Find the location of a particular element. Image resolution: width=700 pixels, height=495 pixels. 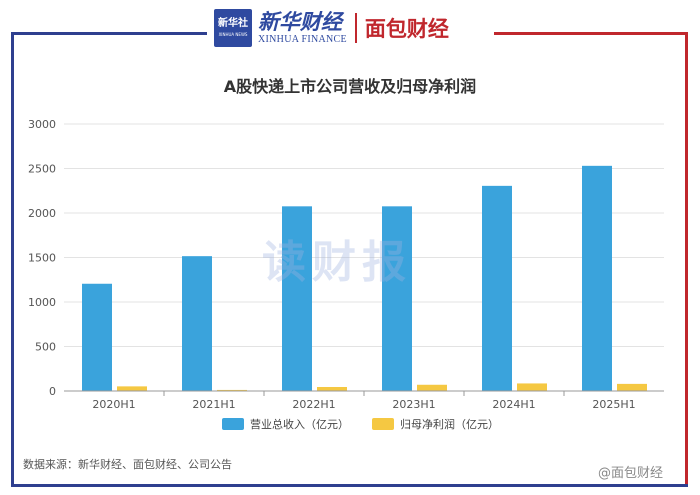

xinhua-finance-cn: 新华财经 is located at coordinates (300, 21).